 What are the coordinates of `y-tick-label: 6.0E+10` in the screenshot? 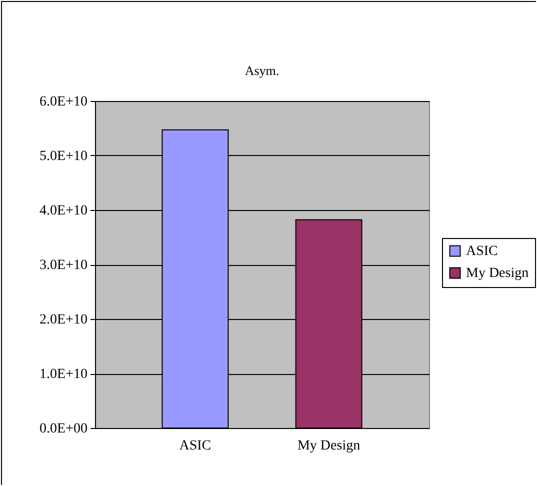 It's located at (64, 102).